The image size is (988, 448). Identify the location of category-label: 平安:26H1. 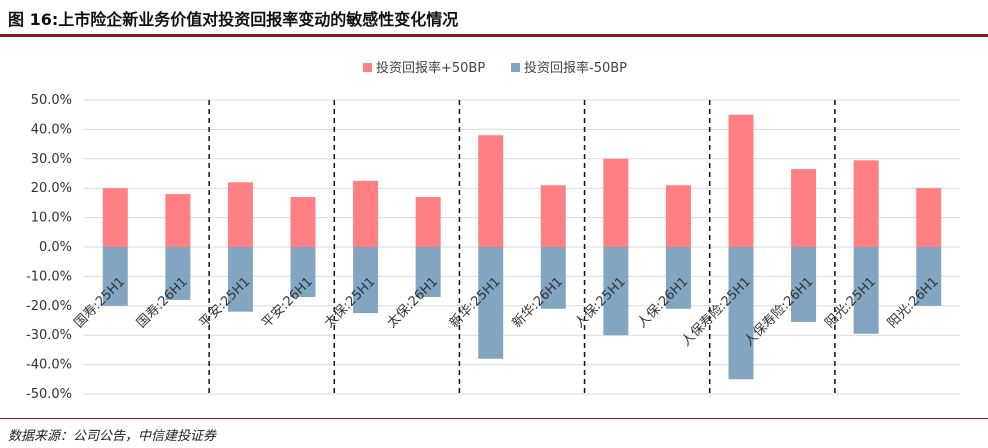
(287, 303).